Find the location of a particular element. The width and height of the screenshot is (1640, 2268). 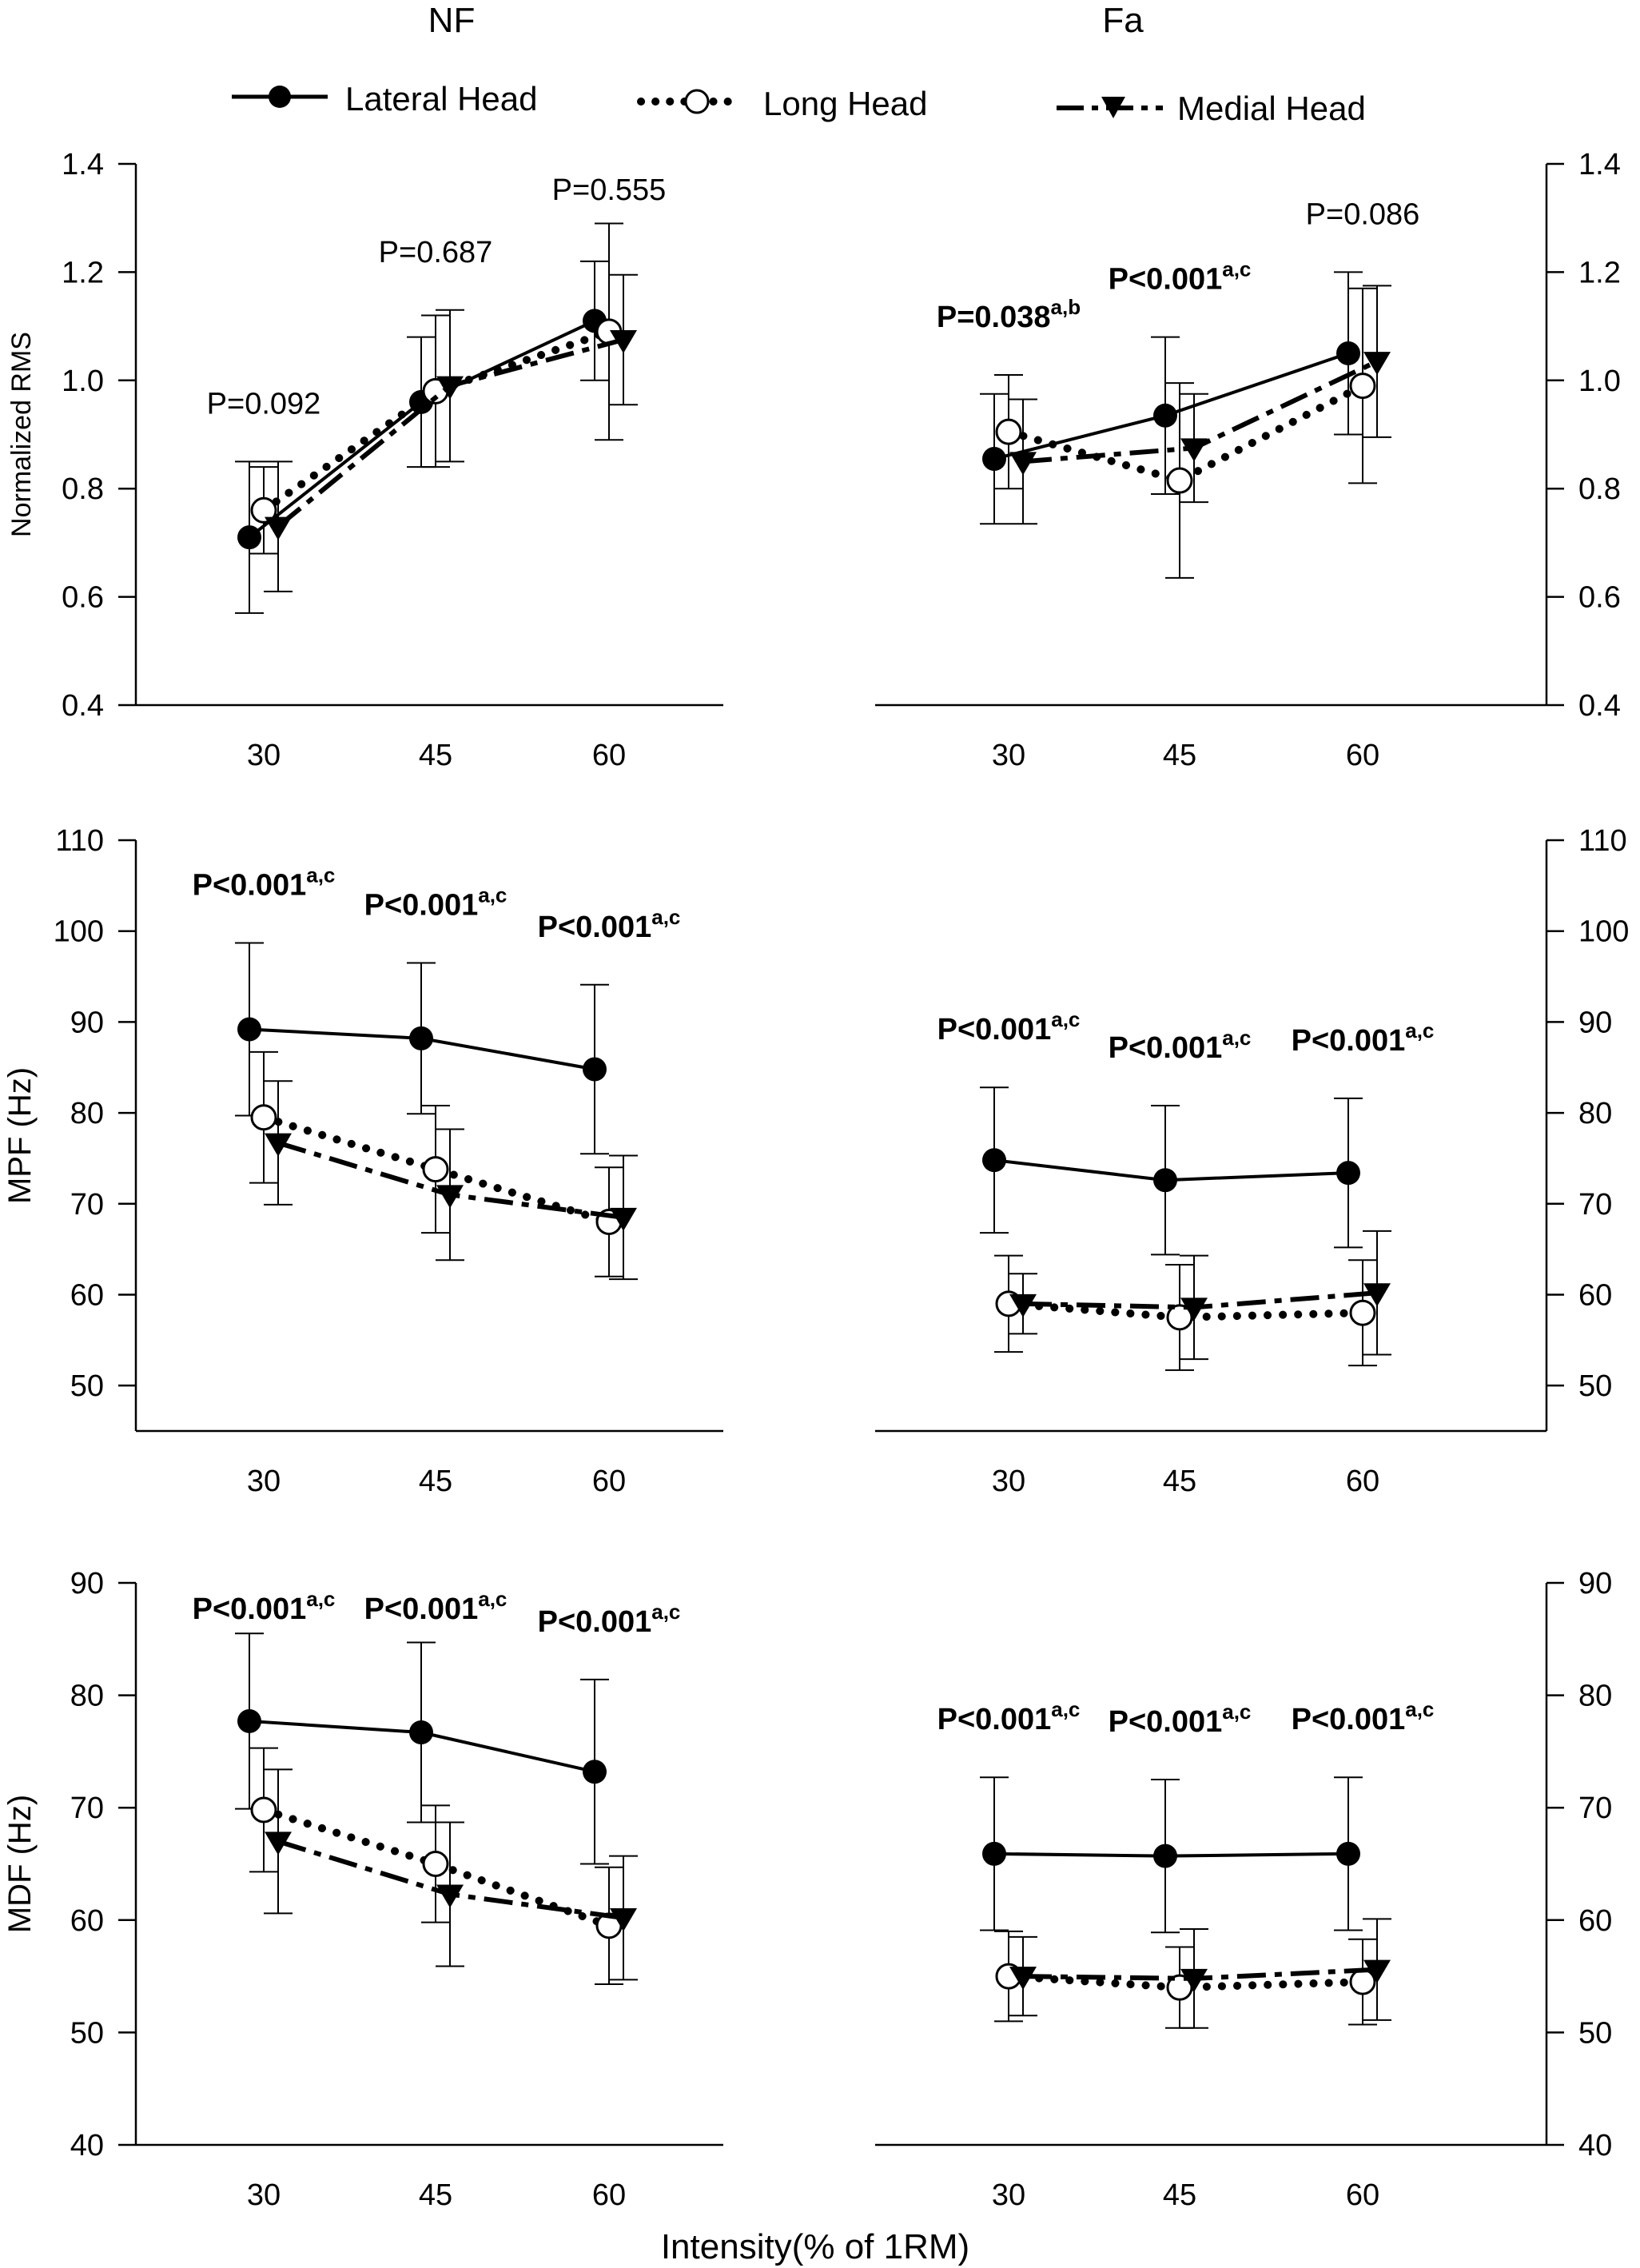

x-tick-label-nf-bottom-0: 30 is located at coordinates (264, 2195).